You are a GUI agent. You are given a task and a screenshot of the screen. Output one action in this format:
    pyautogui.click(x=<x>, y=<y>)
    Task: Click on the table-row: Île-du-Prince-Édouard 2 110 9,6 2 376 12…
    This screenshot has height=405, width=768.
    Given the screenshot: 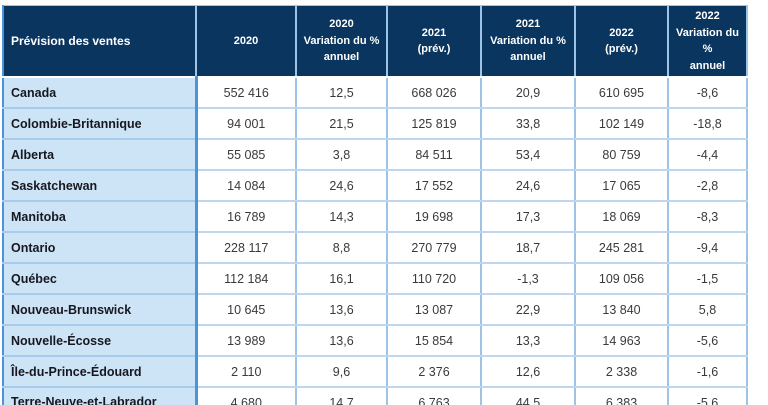 What is the action you would take?
    pyautogui.click(x=375, y=372)
    